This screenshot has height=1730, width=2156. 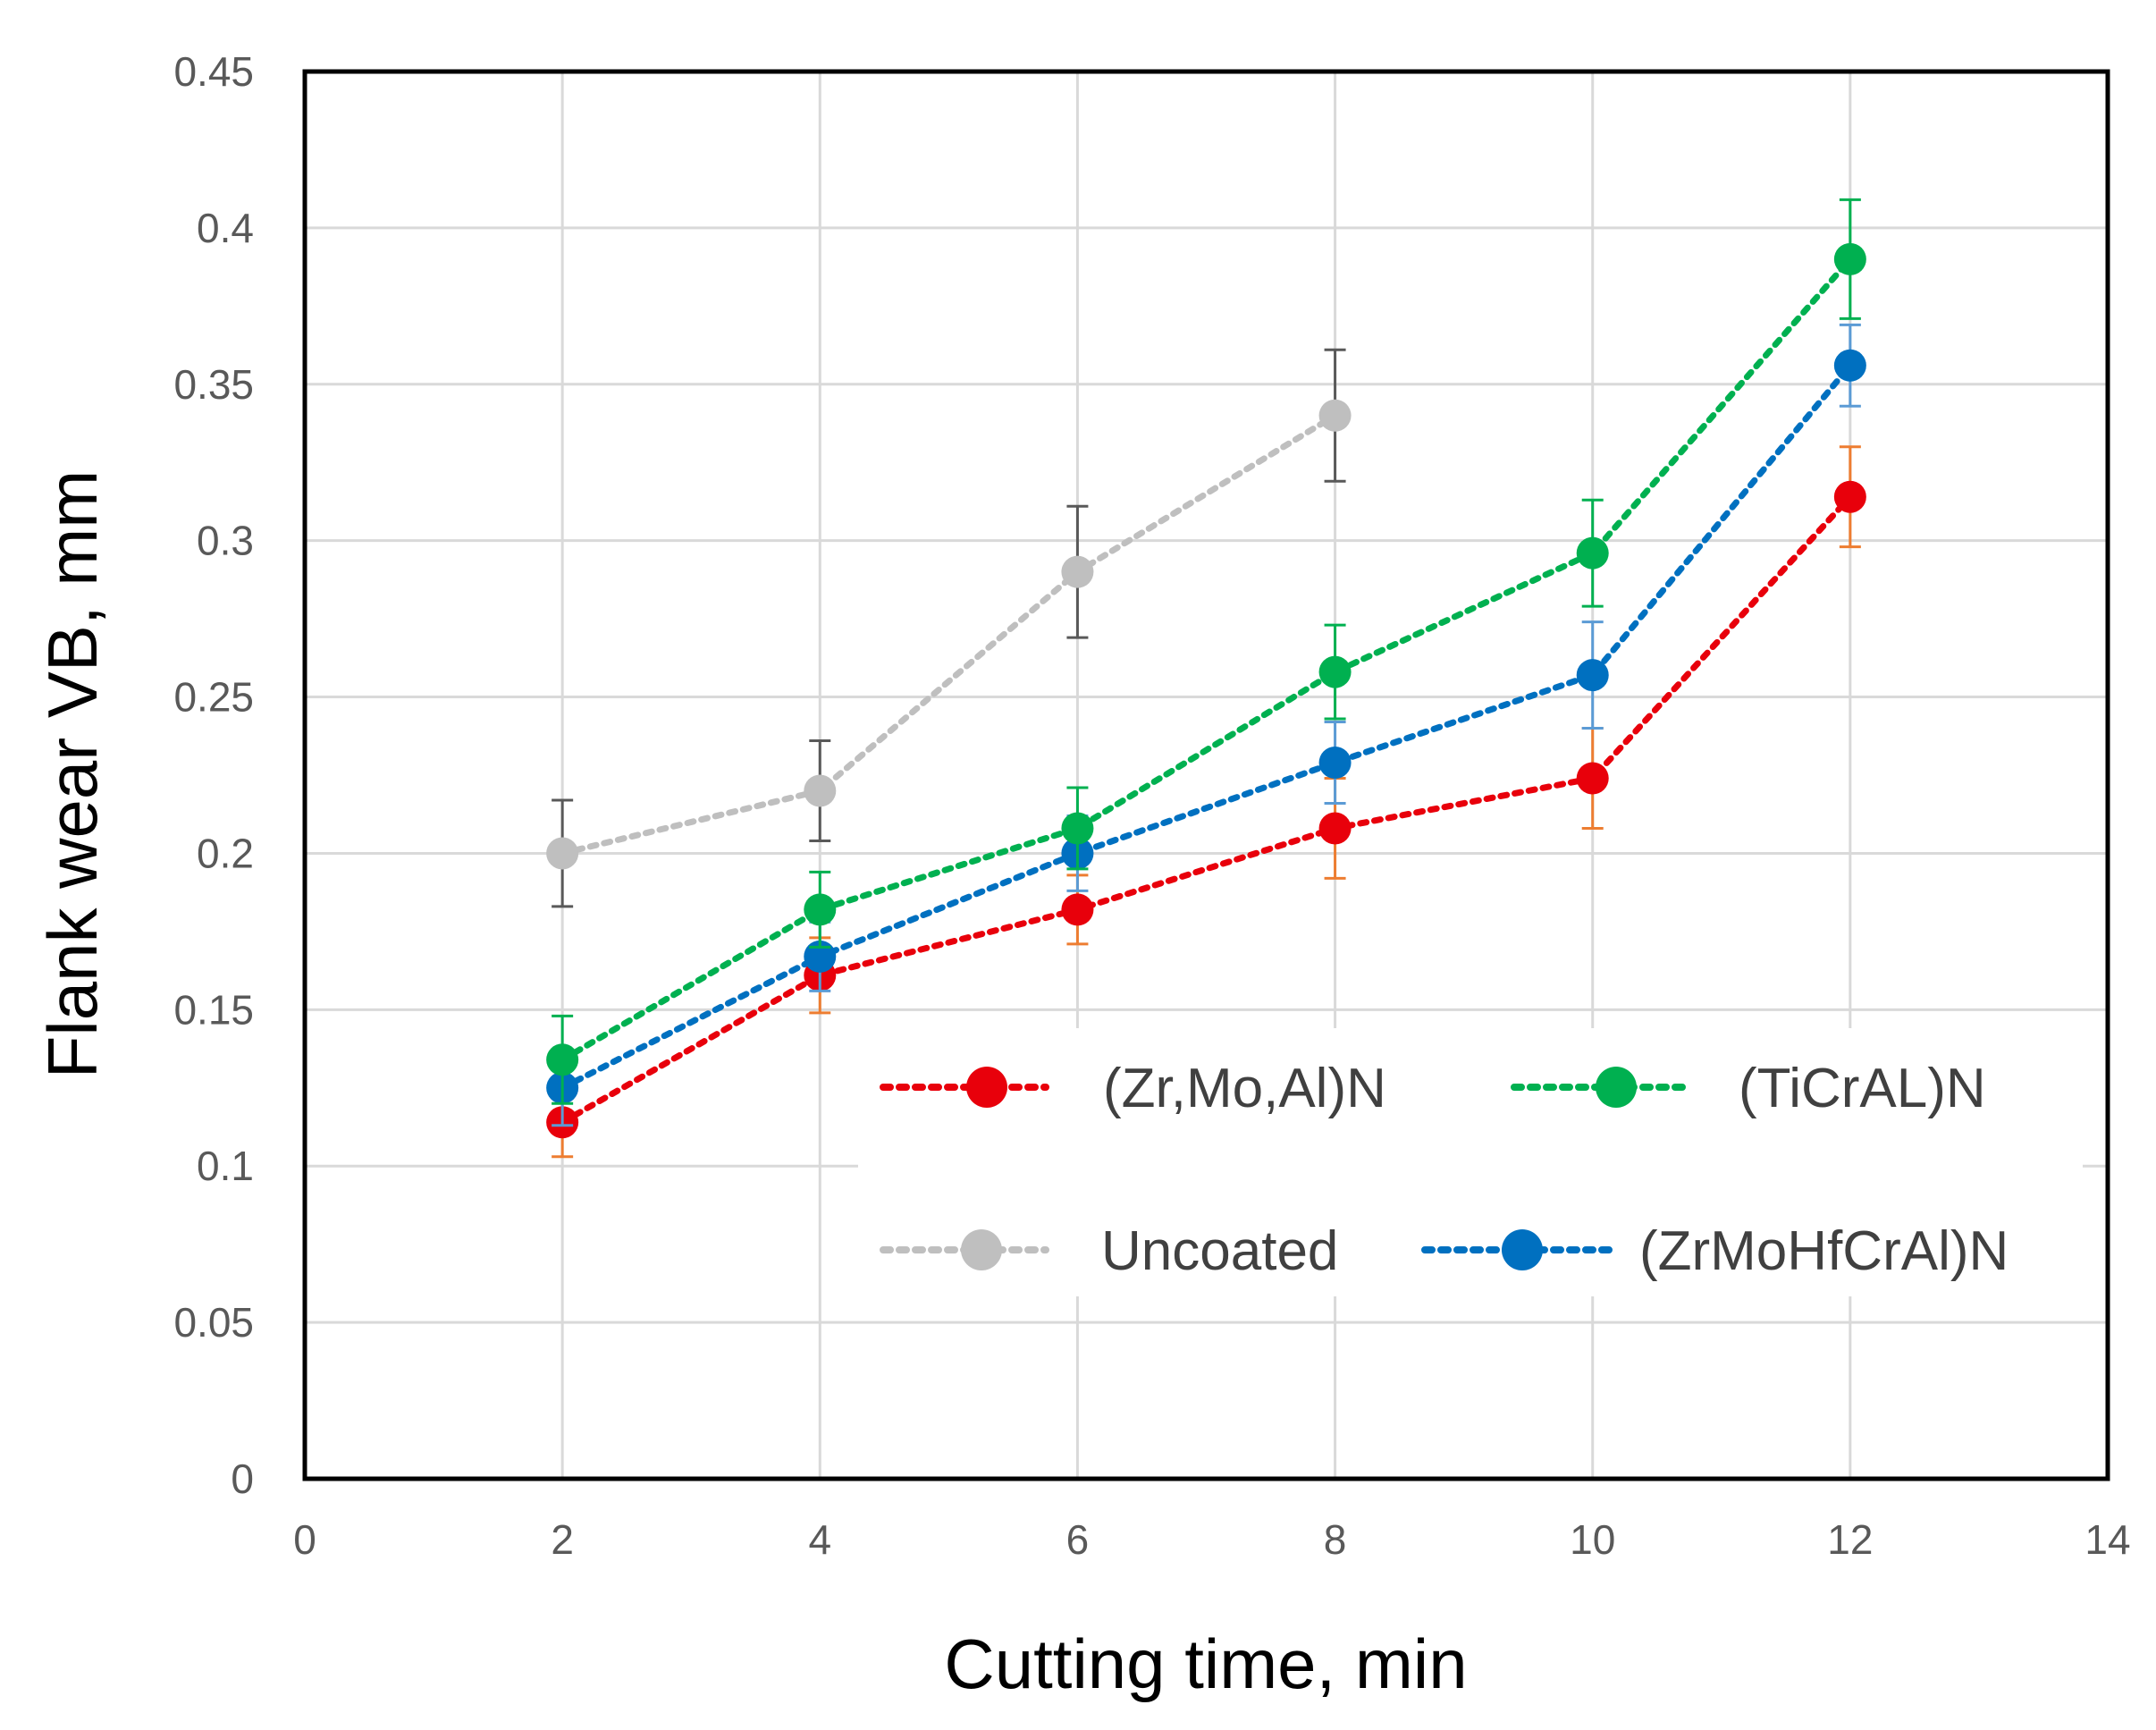 What do you see at coordinates (1078, 1540) in the screenshot?
I see `x-tick-label: 6` at bounding box center [1078, 1540].